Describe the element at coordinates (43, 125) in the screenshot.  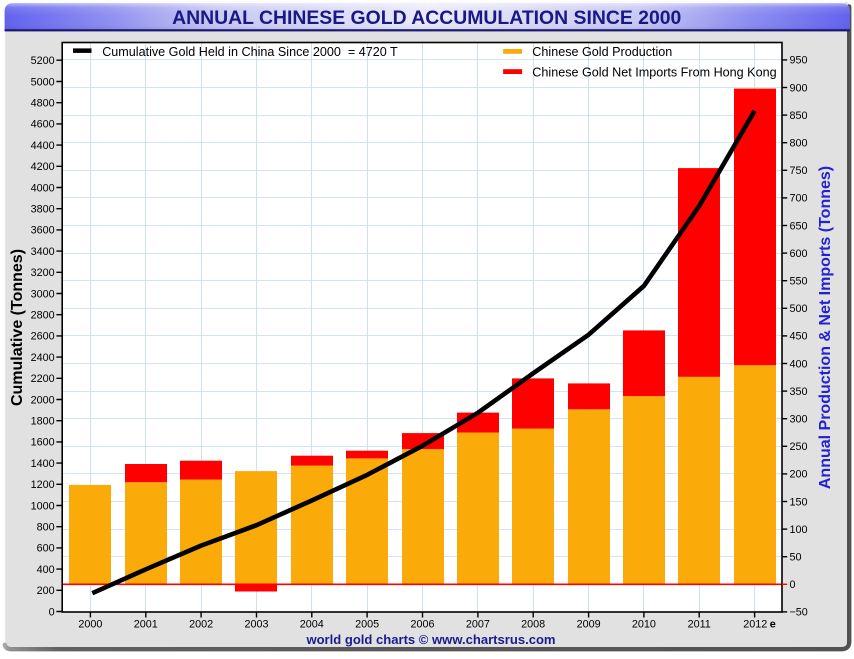
I see `svg-text: 4600` at that location.